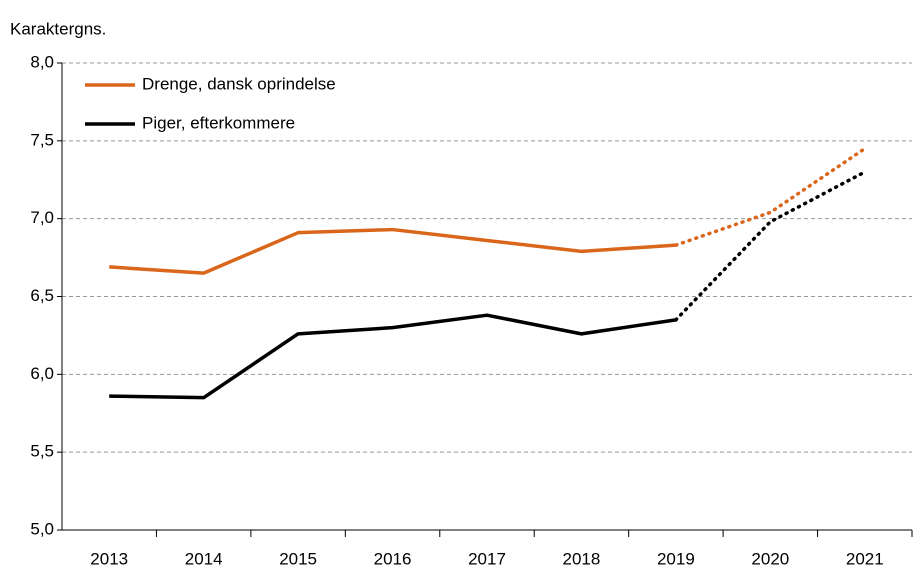 Image resolution: width=916 pixels, height=575 pixels. What do you see at coordinates (393, 558) in the screenshot?
I see `x-tick-label: 2016` at bounding box center [393, 558].